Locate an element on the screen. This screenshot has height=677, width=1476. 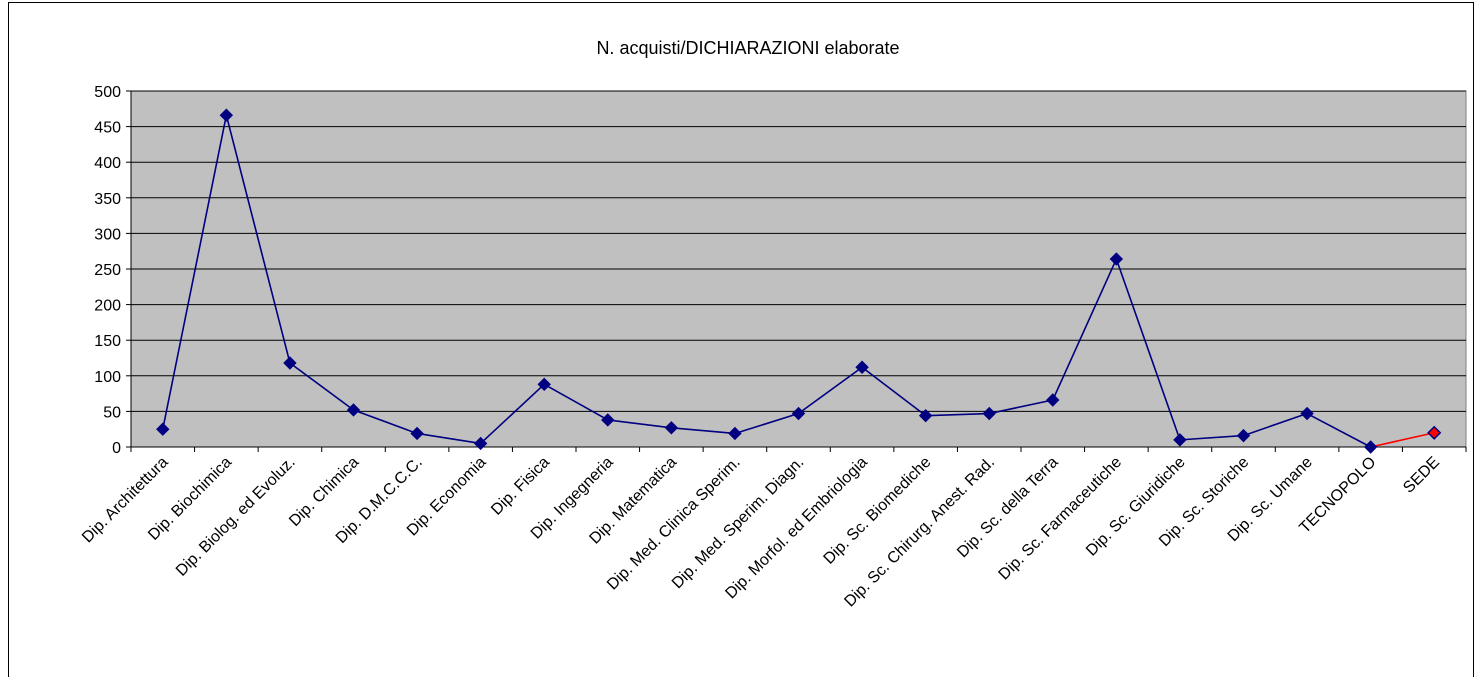
x-tick-label: Dip. Sc. Biomediche is located at coordinates (878, 511).